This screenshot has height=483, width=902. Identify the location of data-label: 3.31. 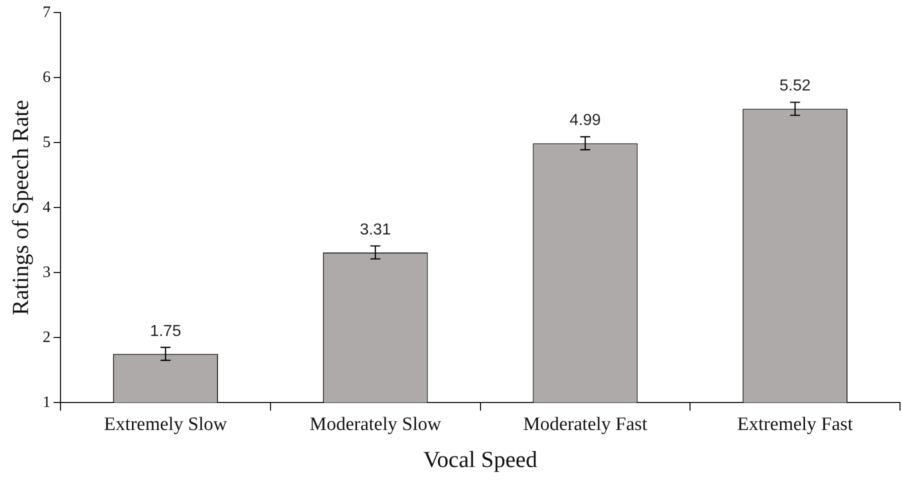
(376, 229).